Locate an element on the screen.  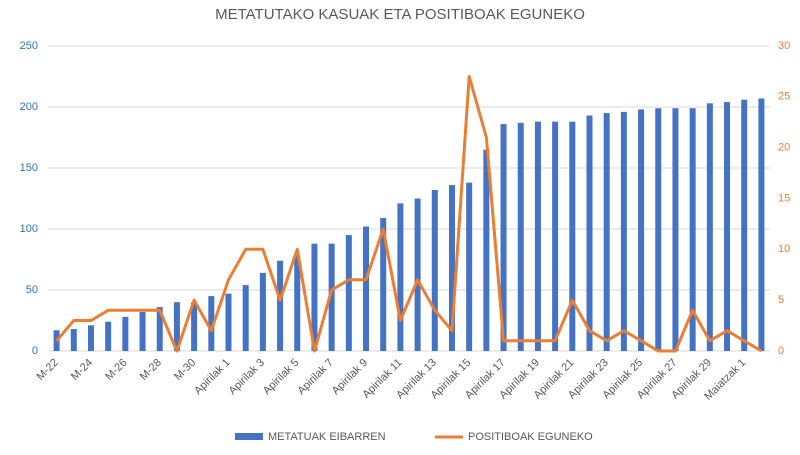
y-tick-label: 200 is located at coordinates (29, 107).